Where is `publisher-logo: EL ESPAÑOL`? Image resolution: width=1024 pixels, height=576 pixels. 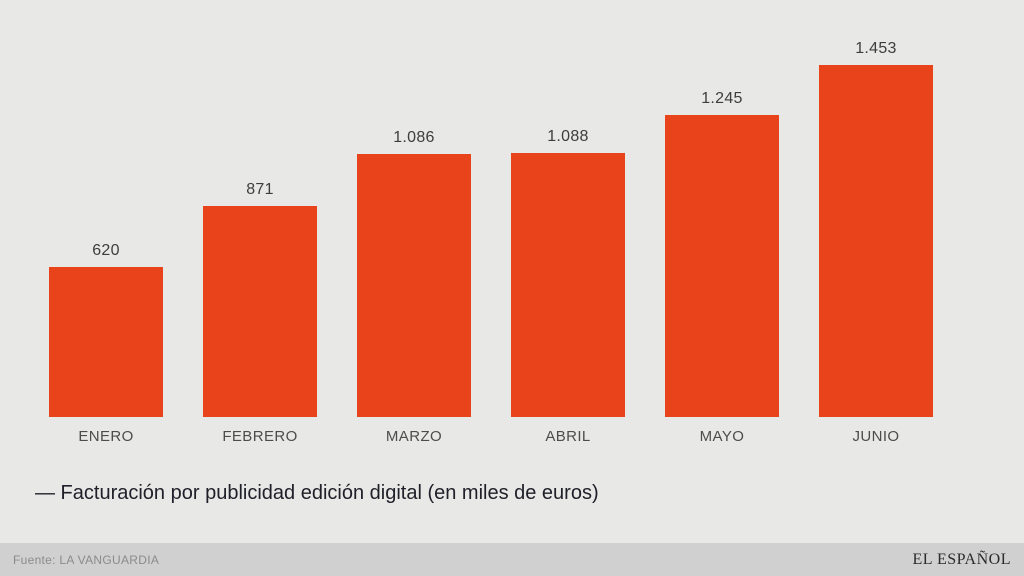 publisher-logo: EL ESPAÑOL is located at coordinates (961, 559).